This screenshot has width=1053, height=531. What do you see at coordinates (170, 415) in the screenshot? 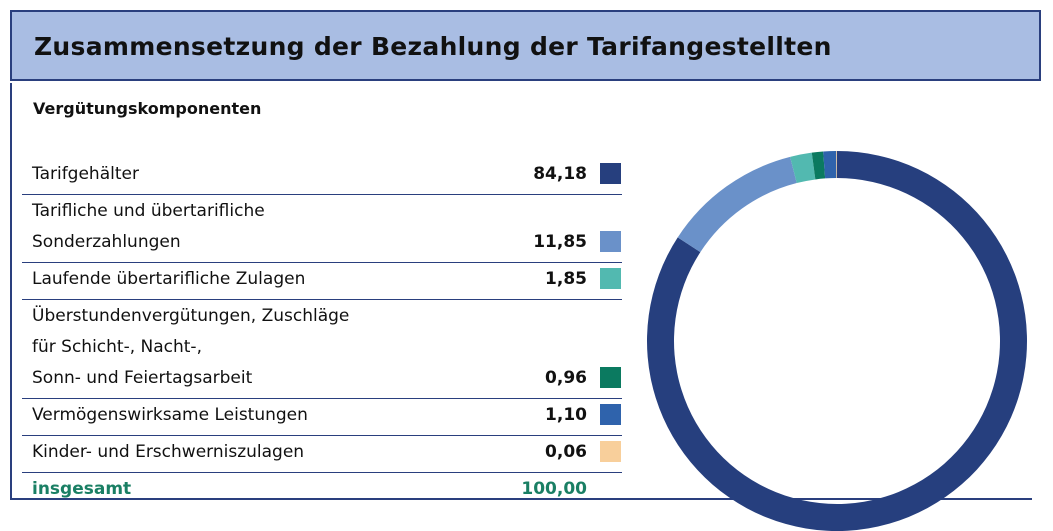
I see `row-label: Vermögenswirksame Leistungen` at bounding box center [170, 415].